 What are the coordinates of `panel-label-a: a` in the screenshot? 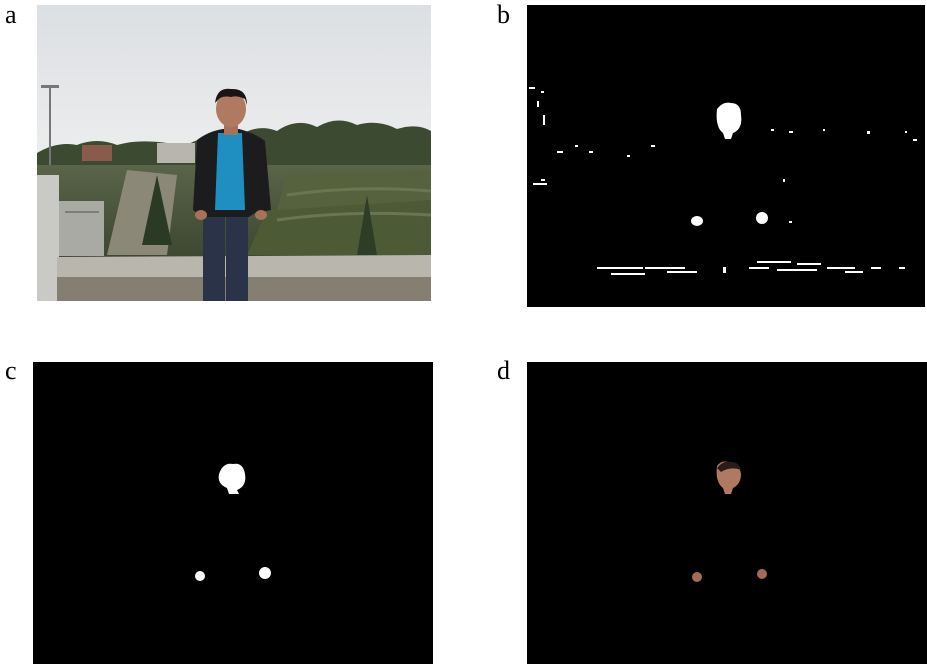 It's located at (11, 14).